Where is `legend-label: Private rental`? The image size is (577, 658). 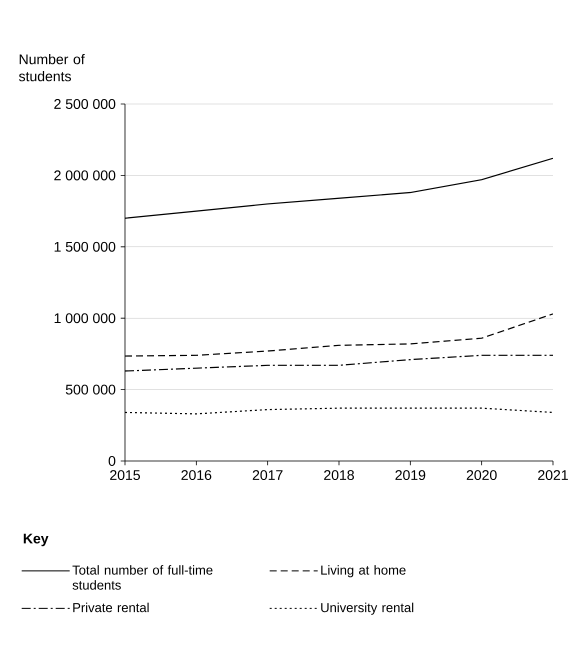
legend-label: Private rental is located at coordinates (111, 607).